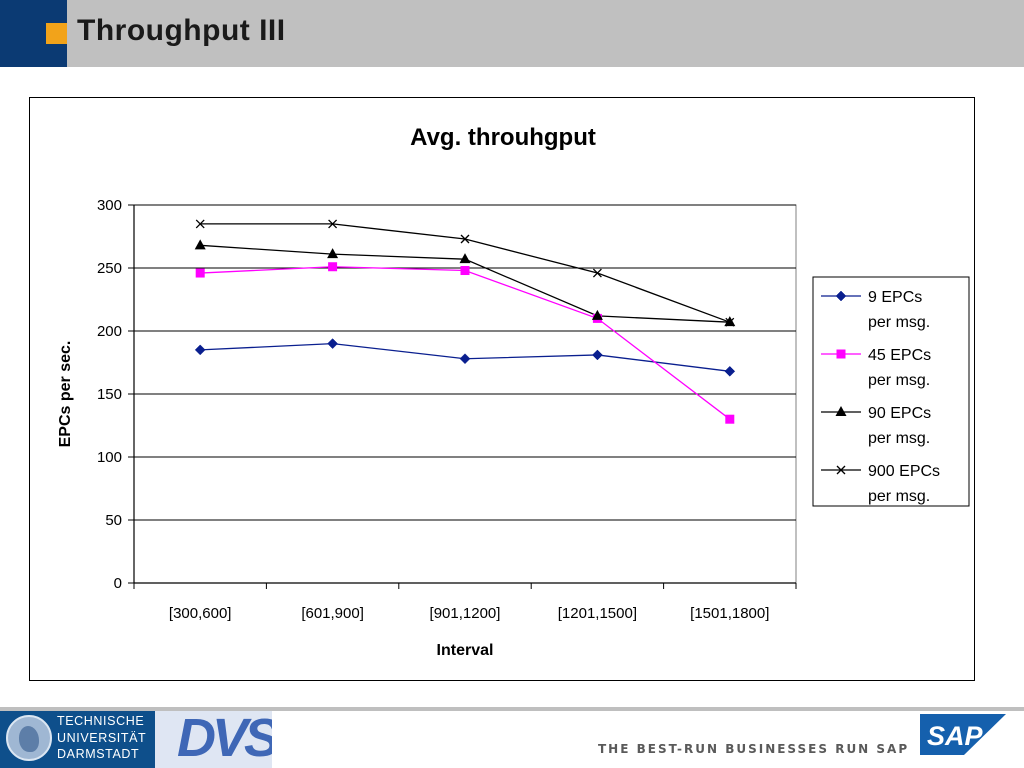 The width and height of the screenshot is (1024, 768). I want to click on tu-seal-icon, so click(29, 738).